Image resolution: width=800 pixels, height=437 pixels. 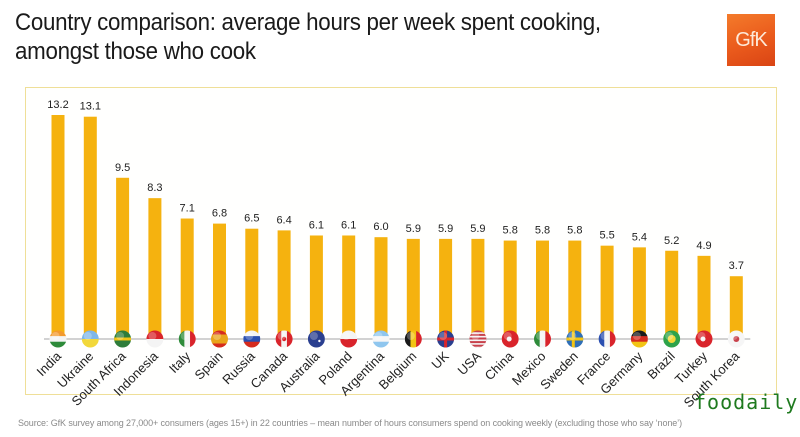 I want to click on data-label: 13.2, so click(x=57, y=105).